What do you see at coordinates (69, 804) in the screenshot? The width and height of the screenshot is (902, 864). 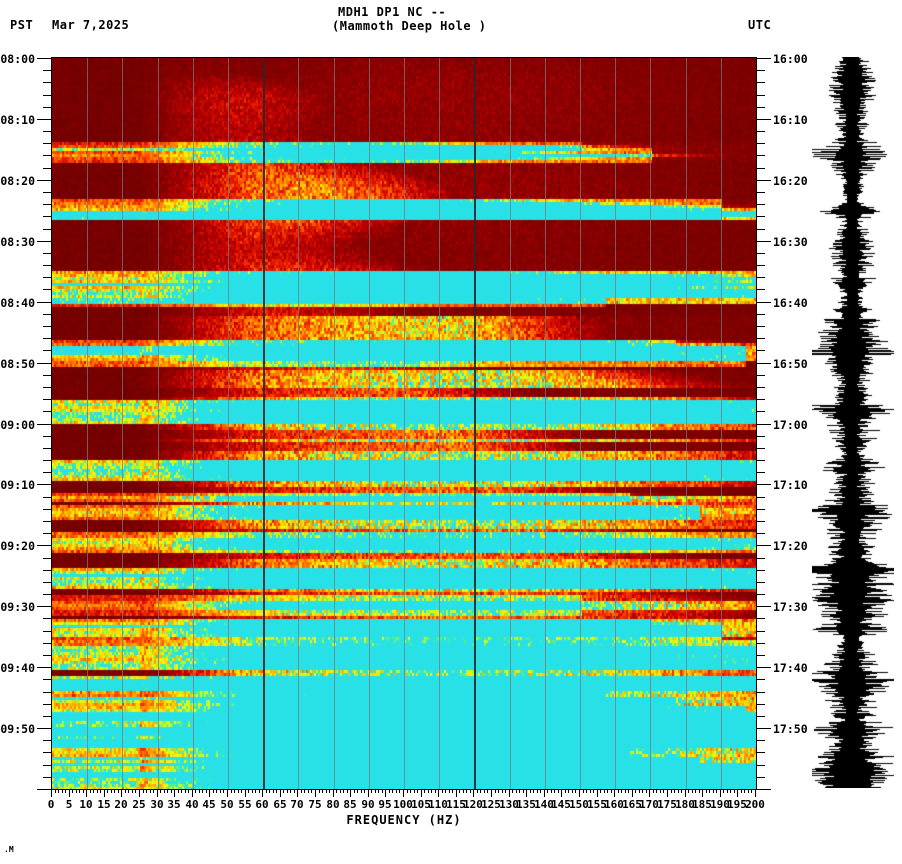 I see `frequency-axis-label: 5` at bounding box center [69, 804].